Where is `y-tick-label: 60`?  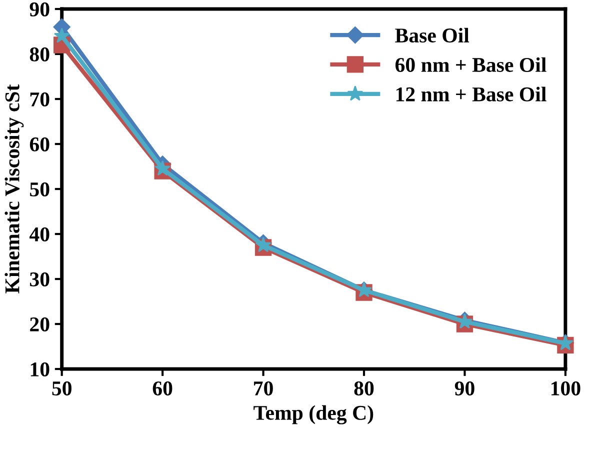
y-tick-label: 60 is located at coordinates (40, 144).